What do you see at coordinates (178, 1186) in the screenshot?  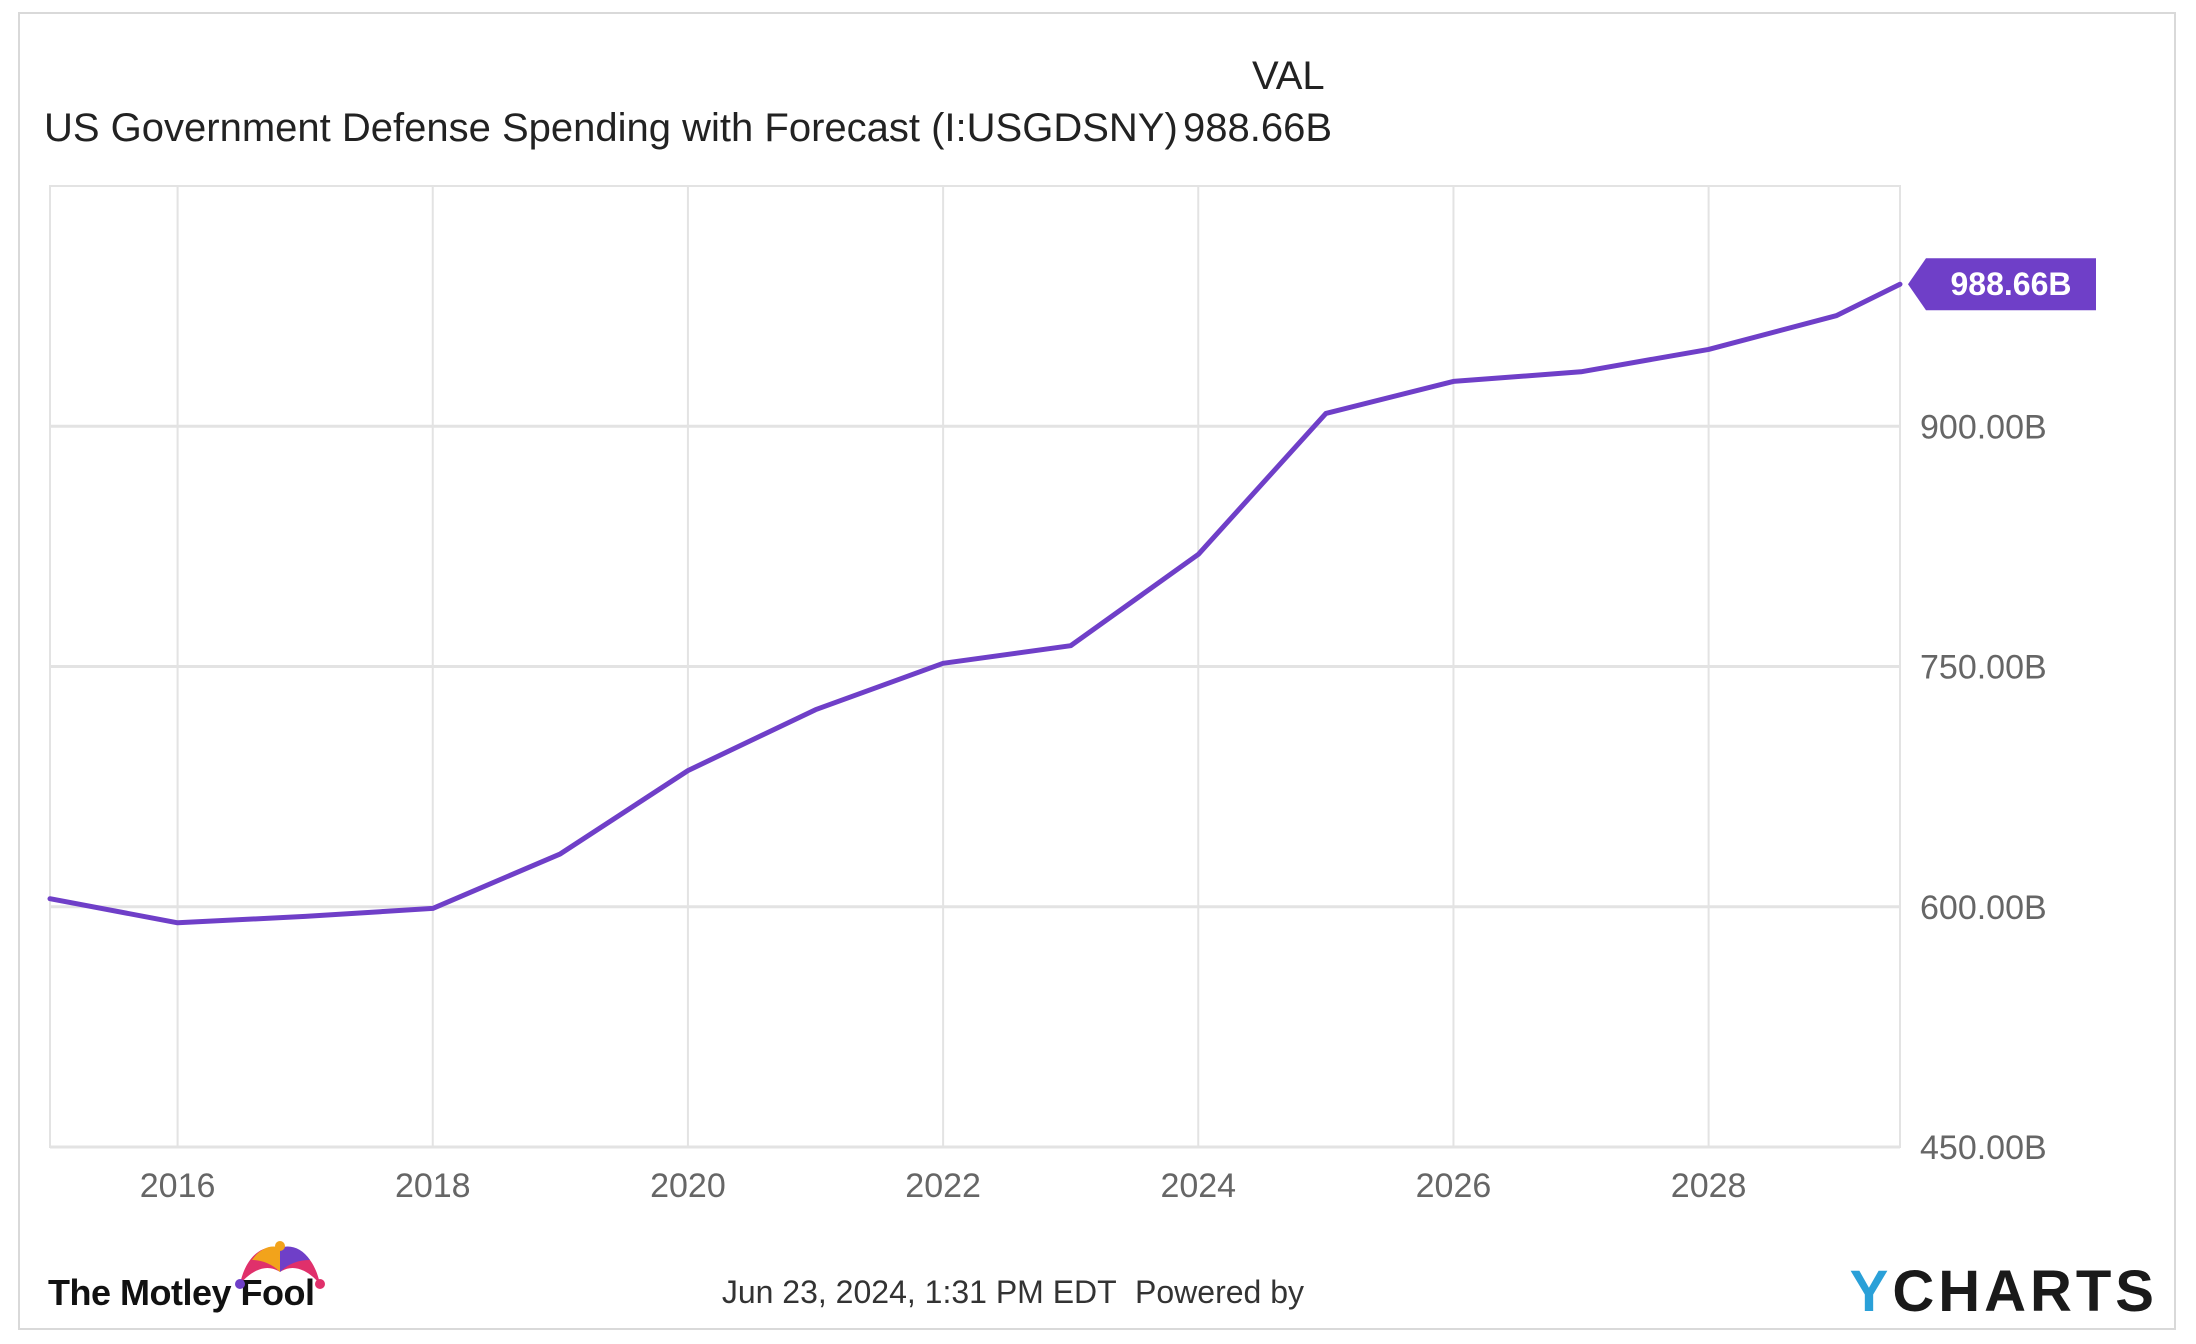 I see `x-tick-label: 2016` at bounding box center [178, 1186].